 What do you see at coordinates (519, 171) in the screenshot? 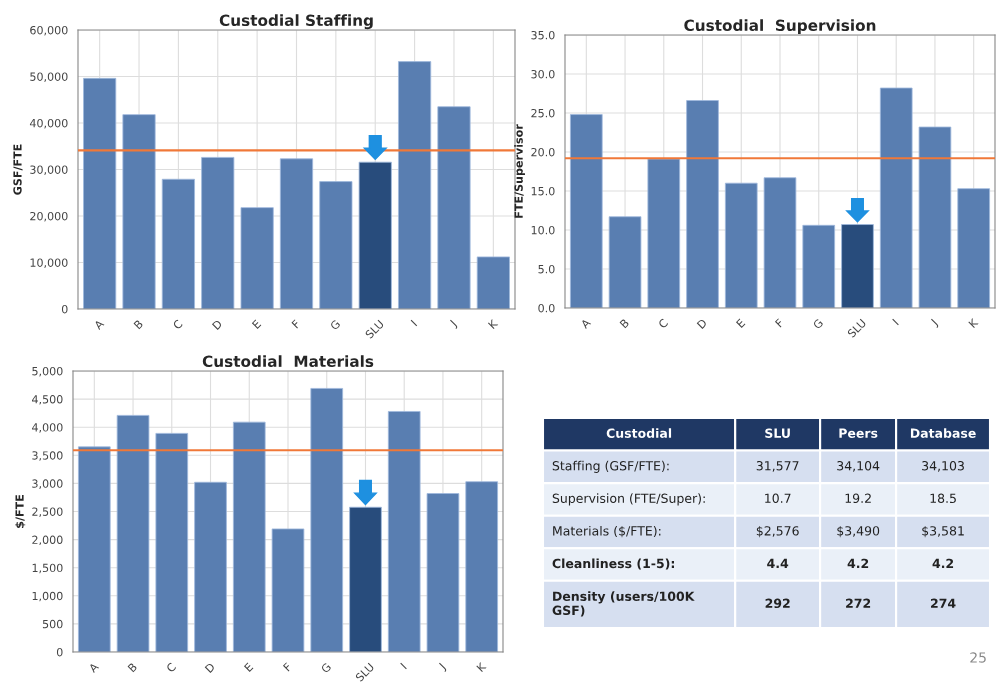
I see `y-axis-title: FTE/Supervisor` at bounding box center [519, 171].